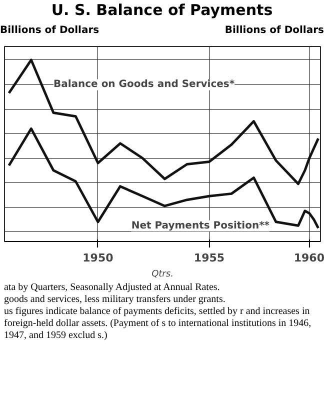 This screenshot has height=400, width=324. I want to click on x-tick-label: 1950, so click(98, 258).